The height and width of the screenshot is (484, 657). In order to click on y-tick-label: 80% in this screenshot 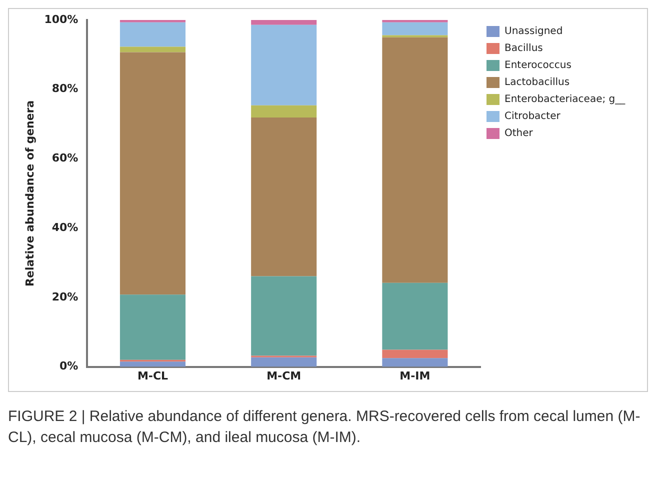, I will do `click(65, 89)`.